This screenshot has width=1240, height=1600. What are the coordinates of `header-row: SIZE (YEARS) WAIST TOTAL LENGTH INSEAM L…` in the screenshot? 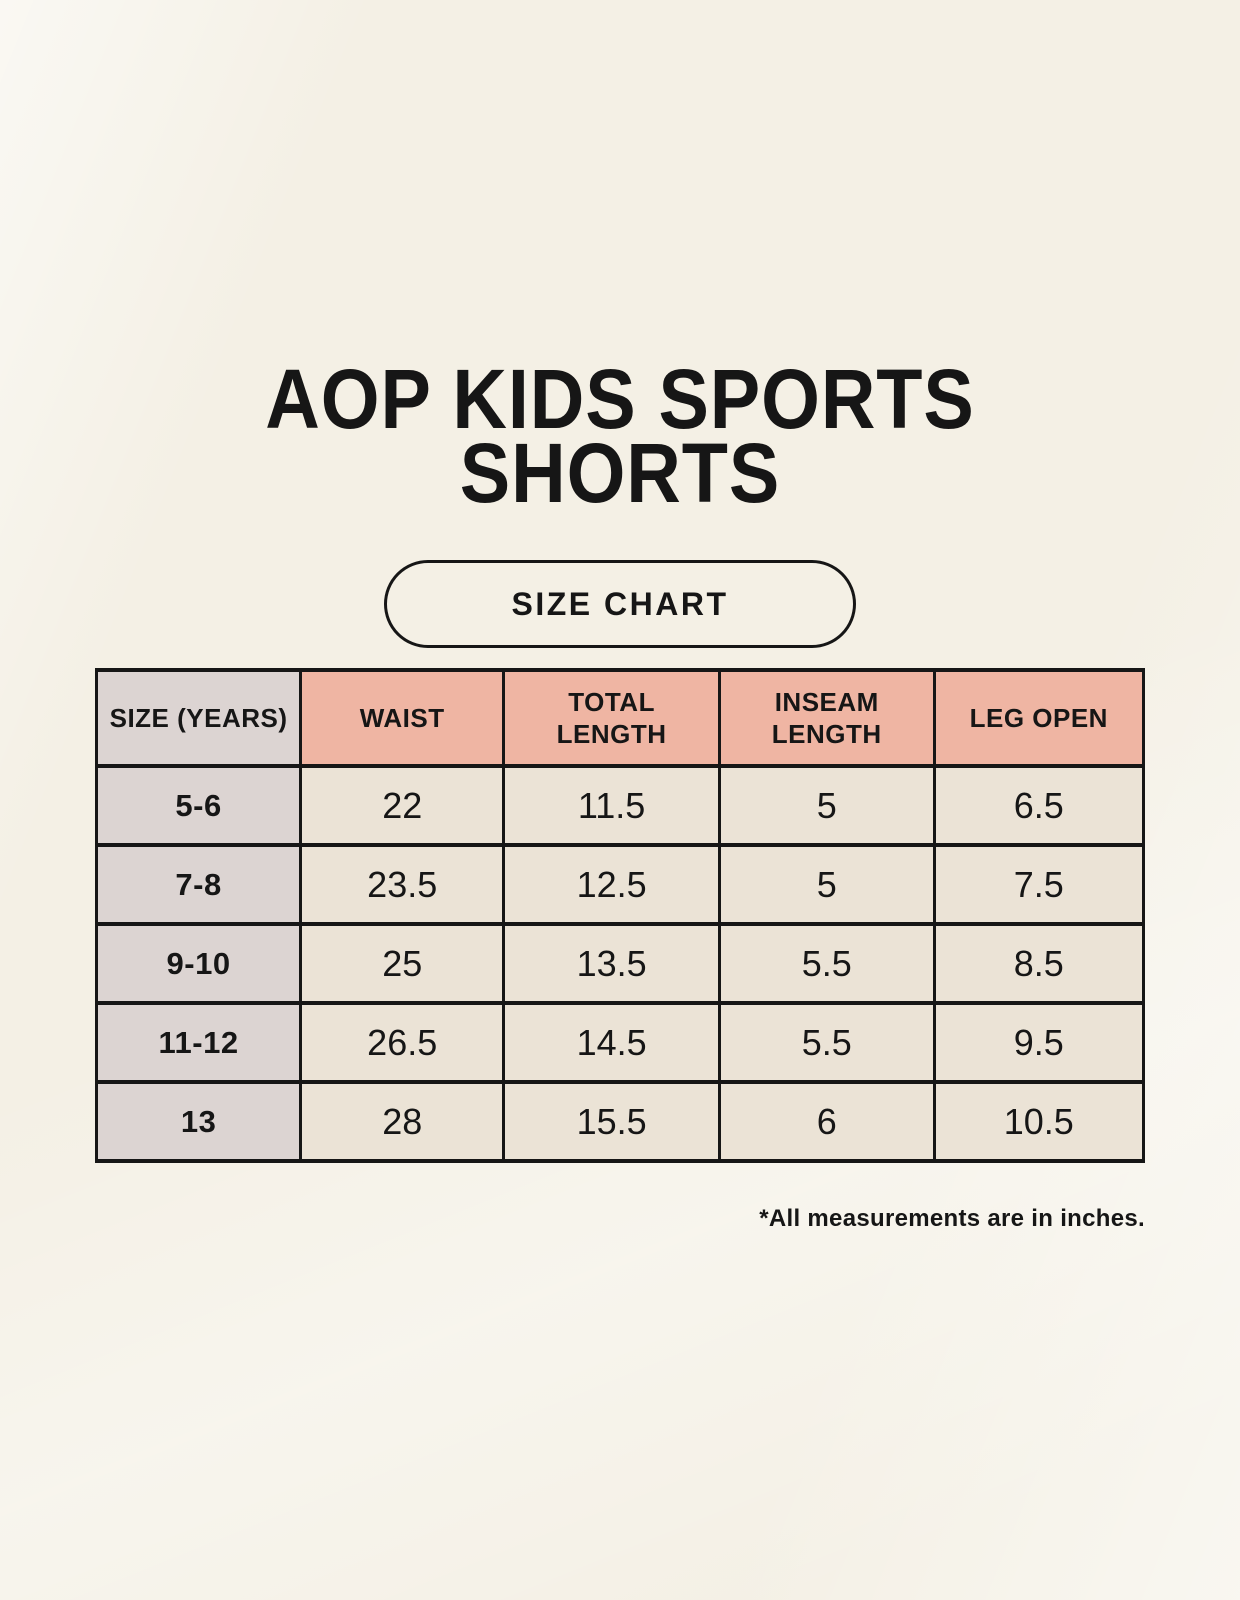 It's located at (620, 718).